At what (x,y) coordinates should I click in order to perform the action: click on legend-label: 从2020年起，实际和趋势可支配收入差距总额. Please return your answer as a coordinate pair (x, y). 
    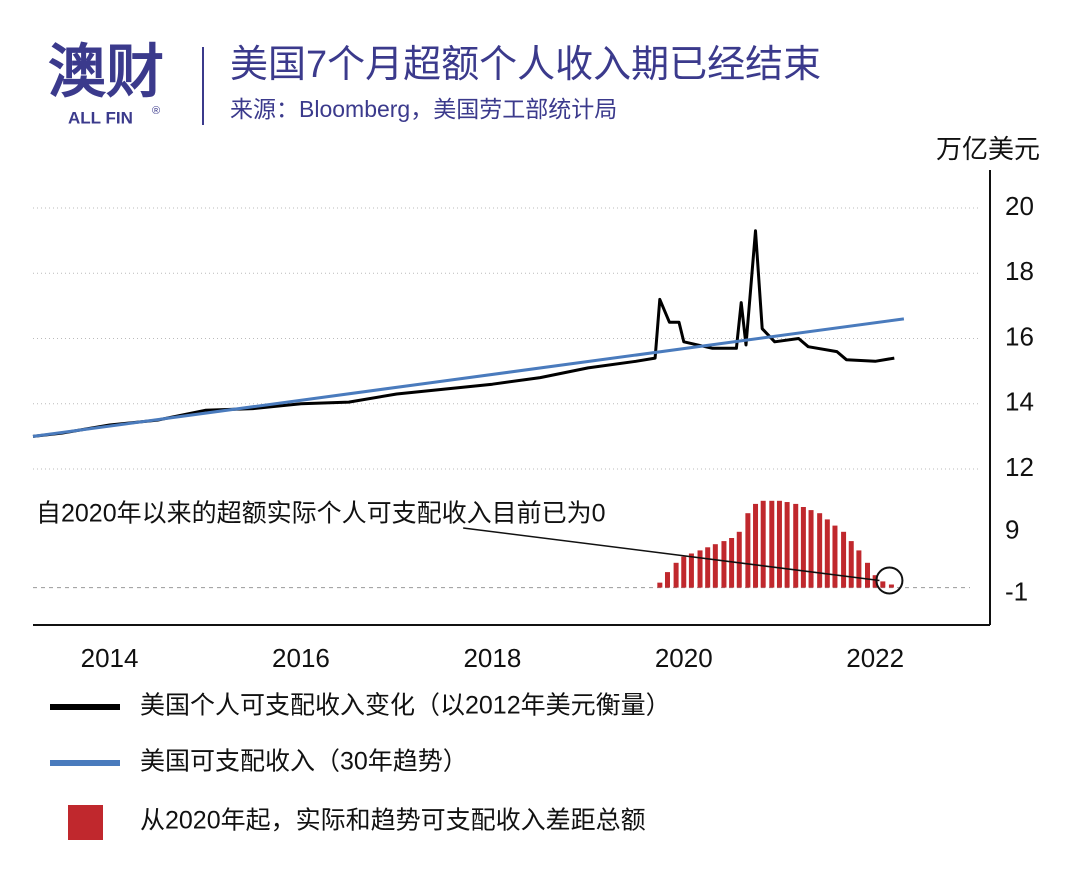
    Looking at the image, I should click on (393, 821).